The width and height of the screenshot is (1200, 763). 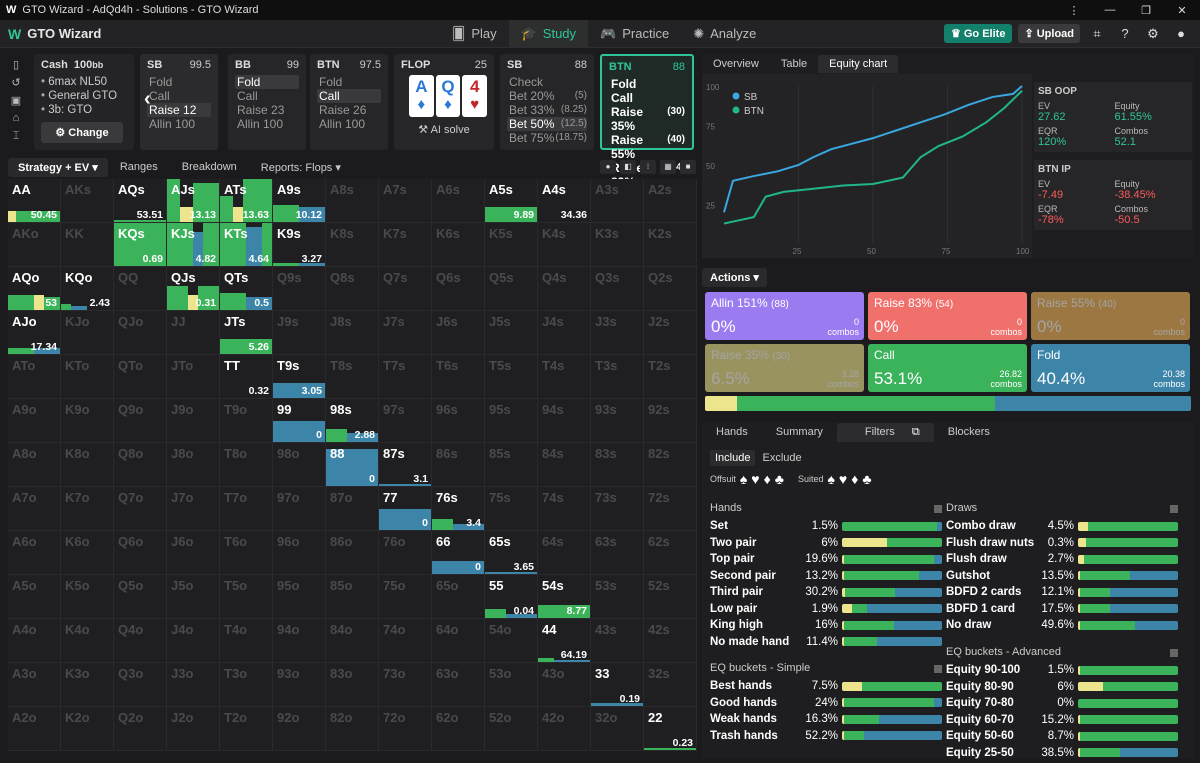 I want to click on hand-cell: 75o, so click(x=405, y=597).